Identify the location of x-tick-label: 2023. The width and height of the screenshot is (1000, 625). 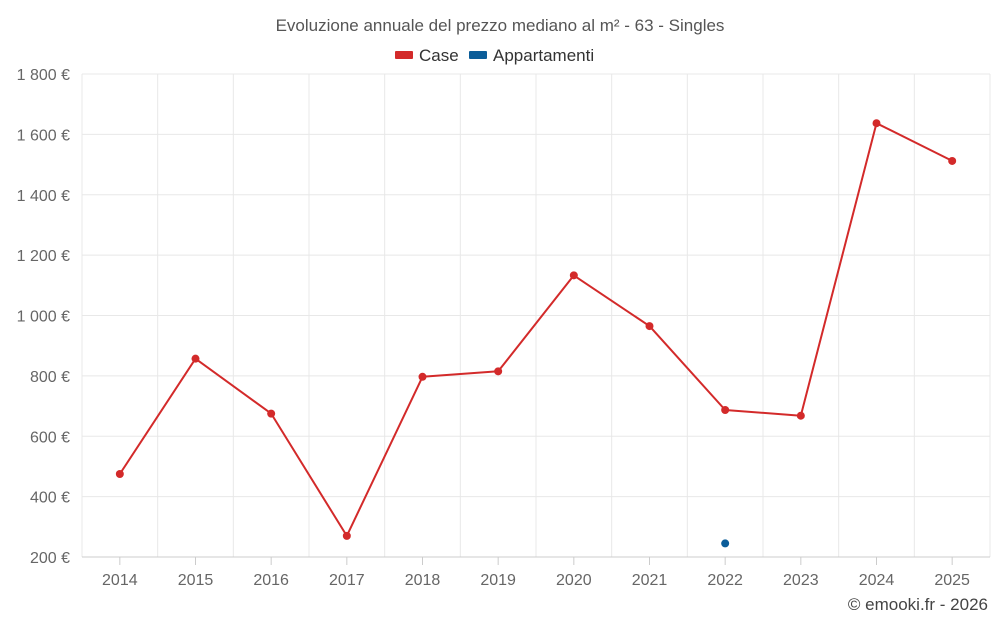
(801, 580).